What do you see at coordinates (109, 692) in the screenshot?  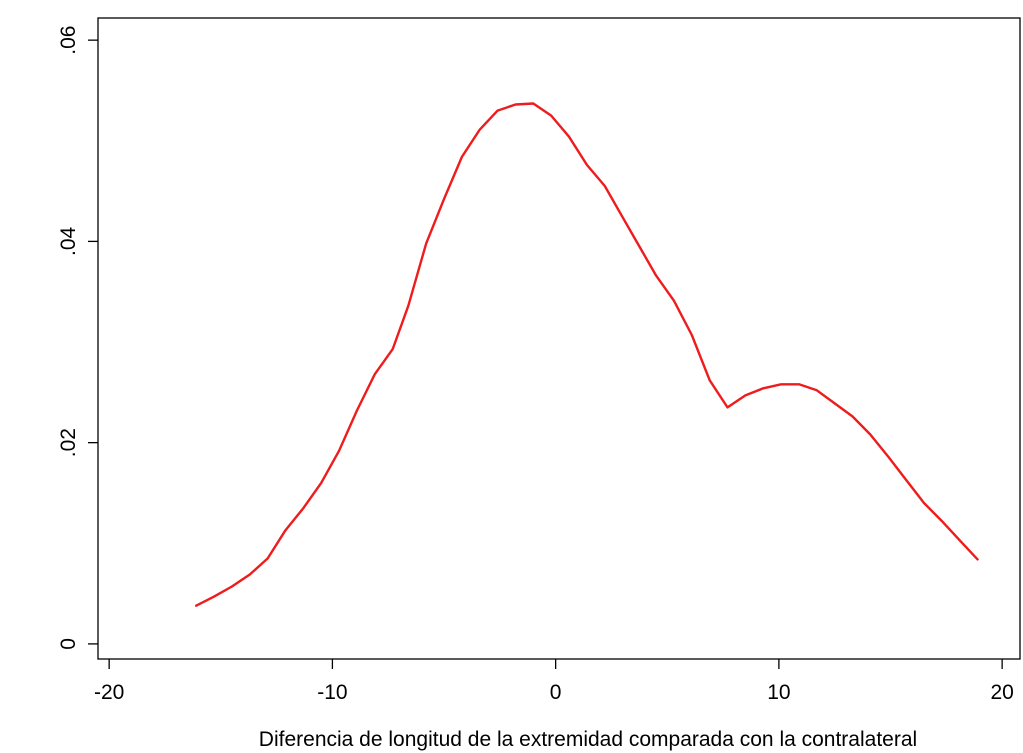 I see `x-tick-label: -20` at bounding box center [109, 692].